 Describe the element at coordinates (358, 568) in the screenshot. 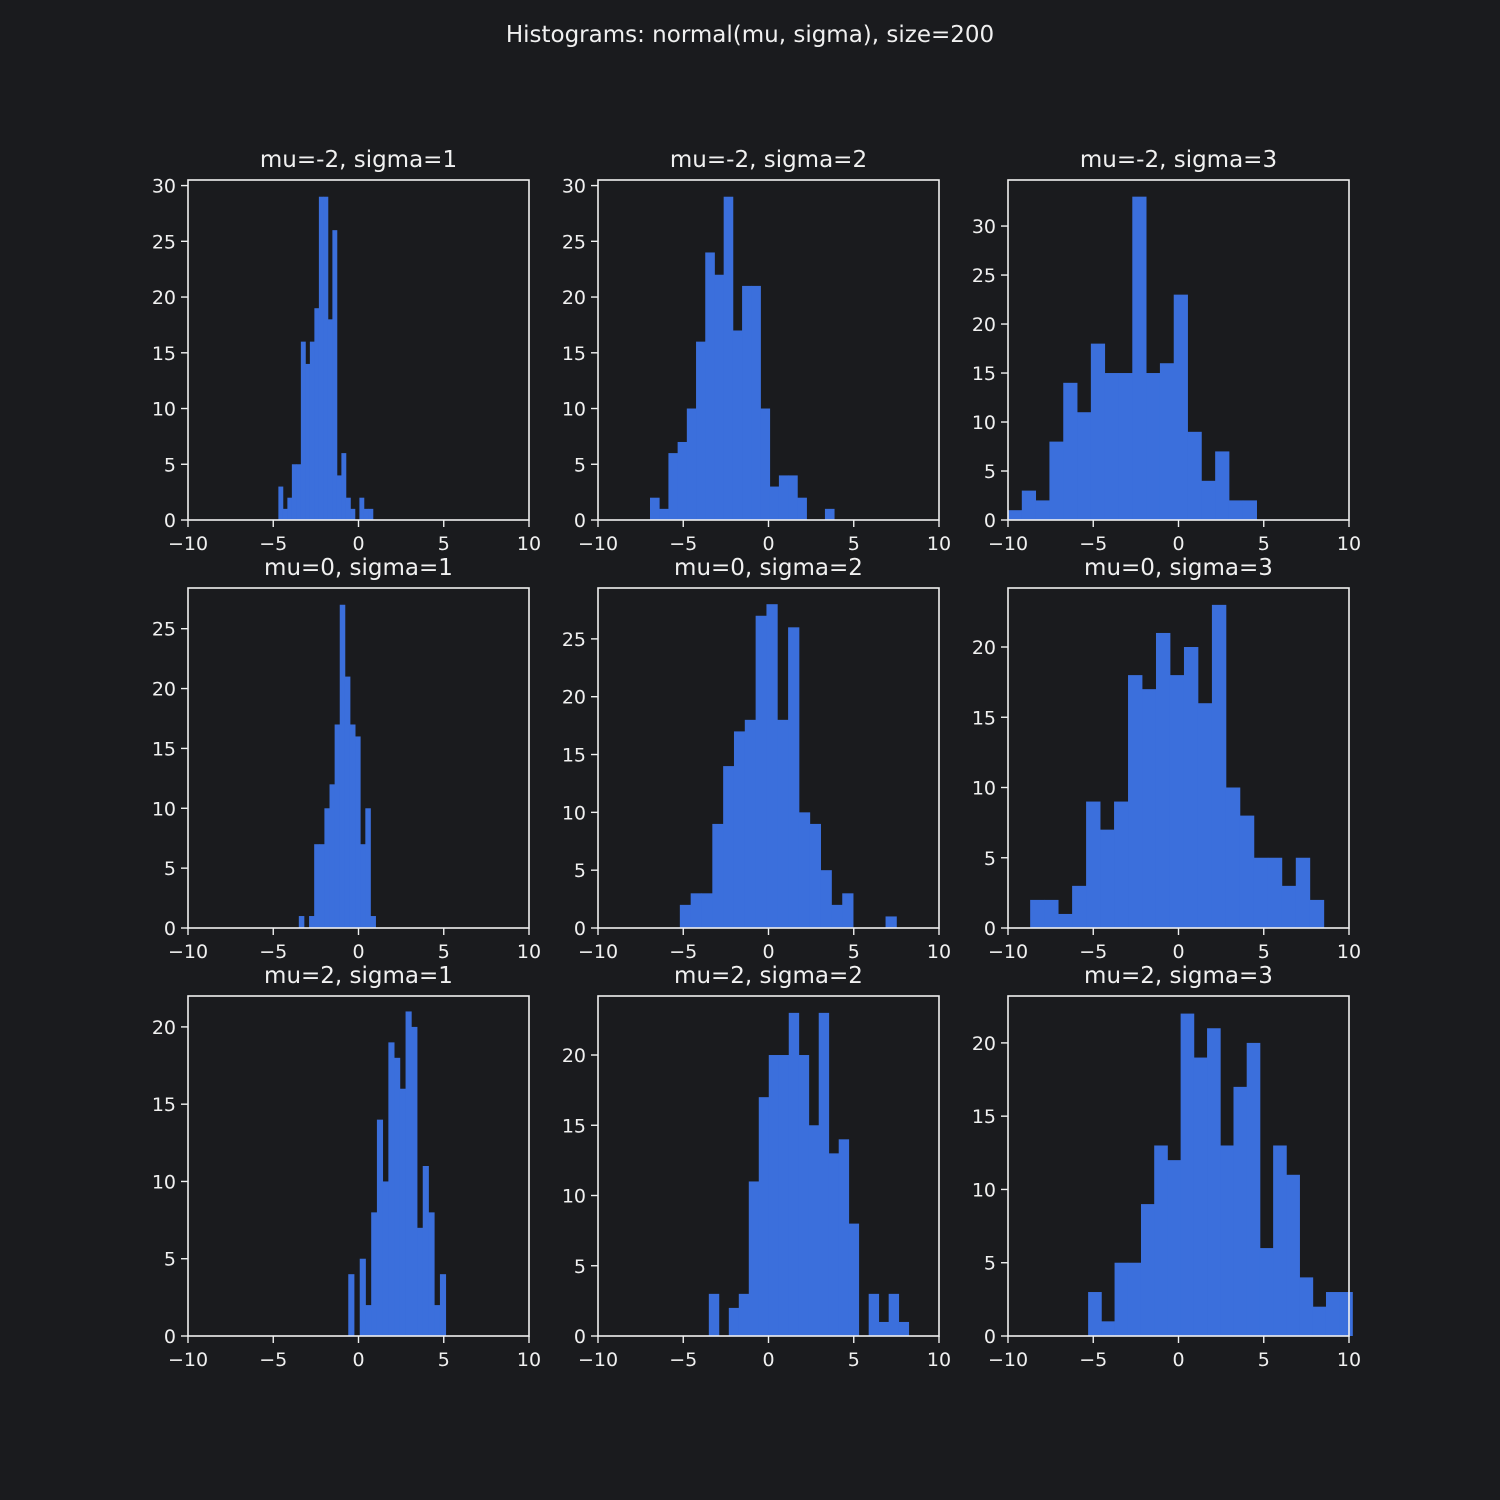

I see `panel-title: mu=0, sigma=1` at that location.